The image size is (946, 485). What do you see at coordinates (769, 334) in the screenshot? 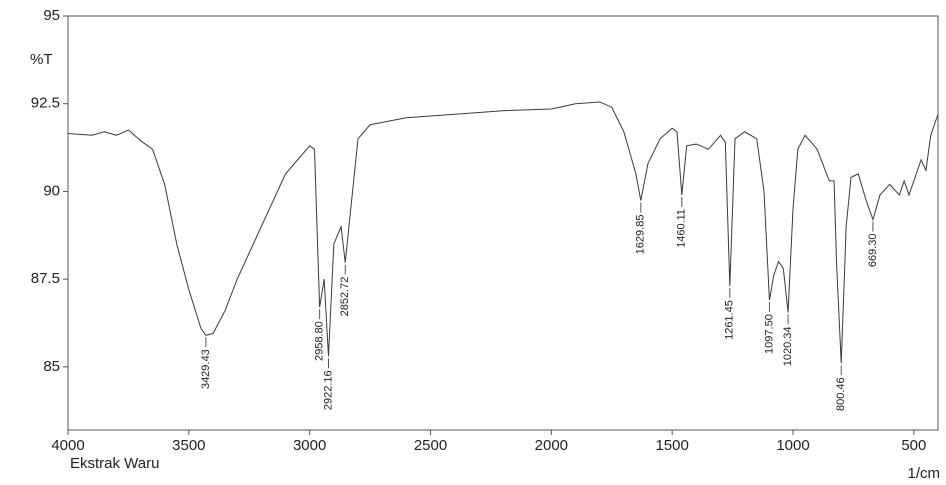
I see `peak-label: 1097.50` at bounding box center [769, 334].